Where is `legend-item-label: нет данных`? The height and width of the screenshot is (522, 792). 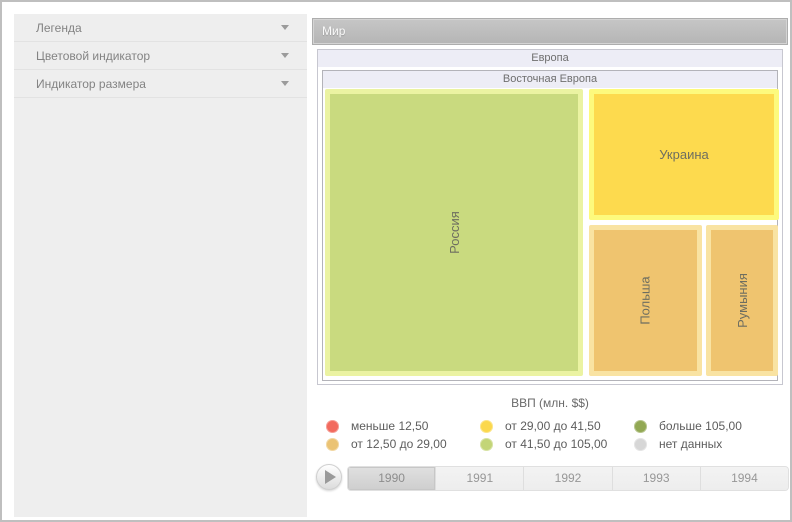 legend-item-label: нет данных is located at coordinates (691, 444).